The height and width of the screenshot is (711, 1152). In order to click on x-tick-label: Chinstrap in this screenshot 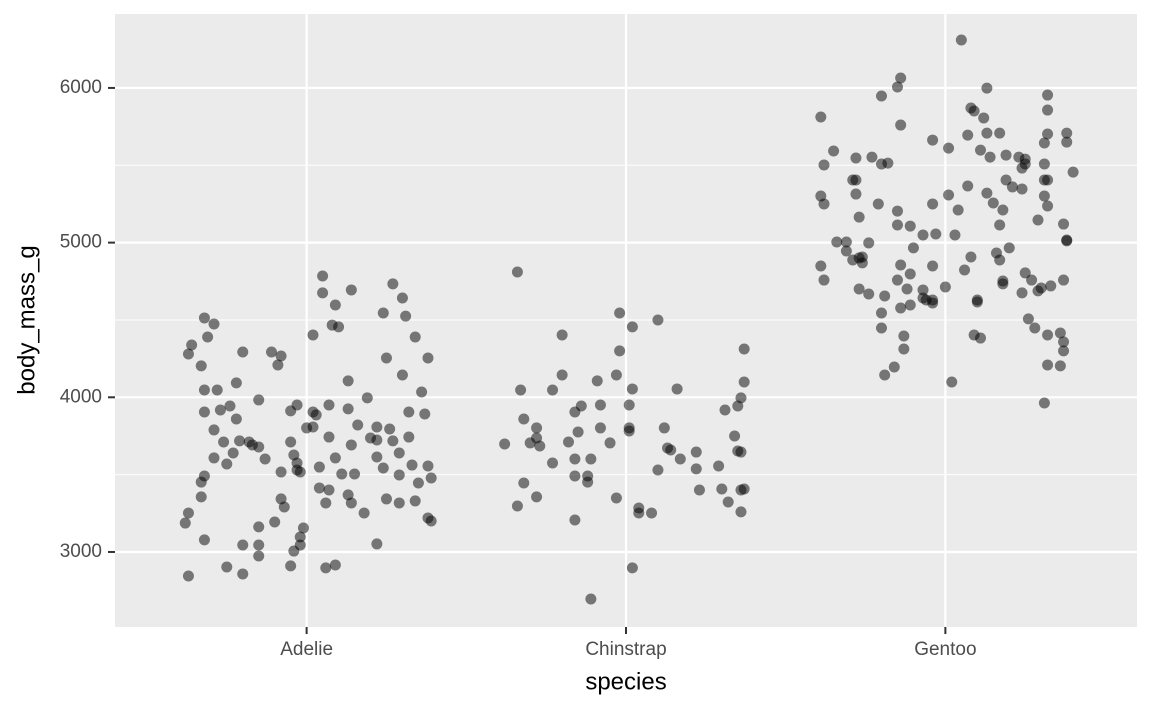, I will do `click(625, 649)`.